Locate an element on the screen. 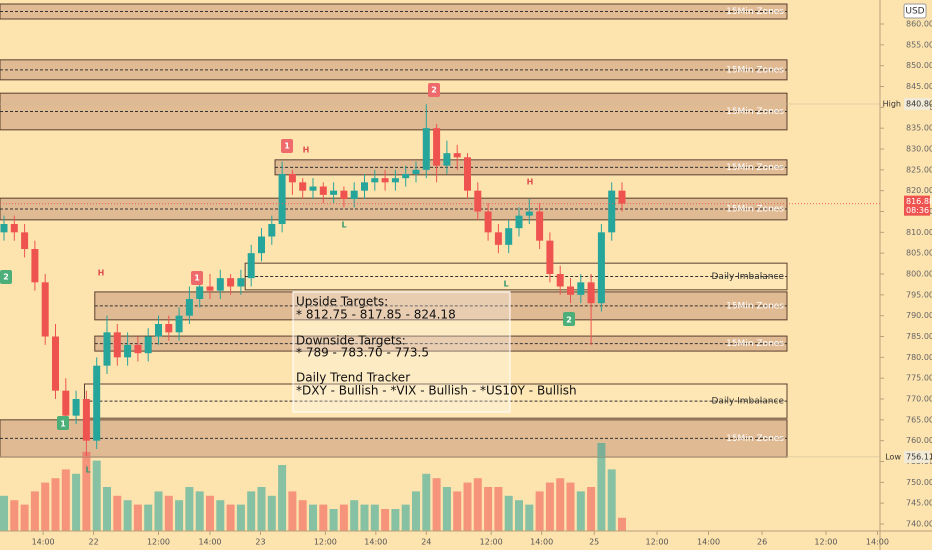 This screenshot has height=550, width=932. y-tick-label: 770.00 is located at coordinates (919, 399).